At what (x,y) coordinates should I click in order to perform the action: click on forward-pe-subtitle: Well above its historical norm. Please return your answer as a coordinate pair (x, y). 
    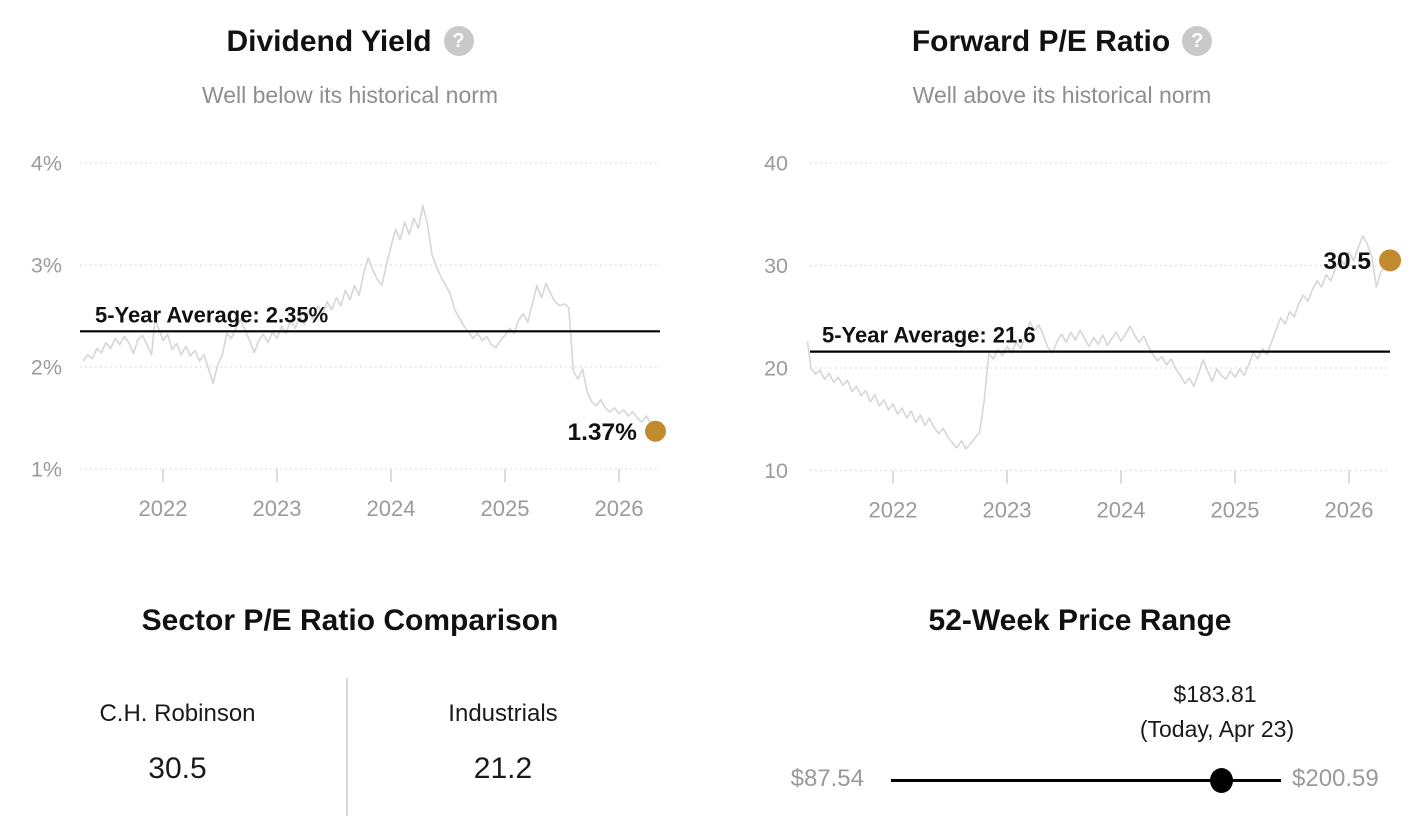
    Looking at the image, I should click on (1062, 95).